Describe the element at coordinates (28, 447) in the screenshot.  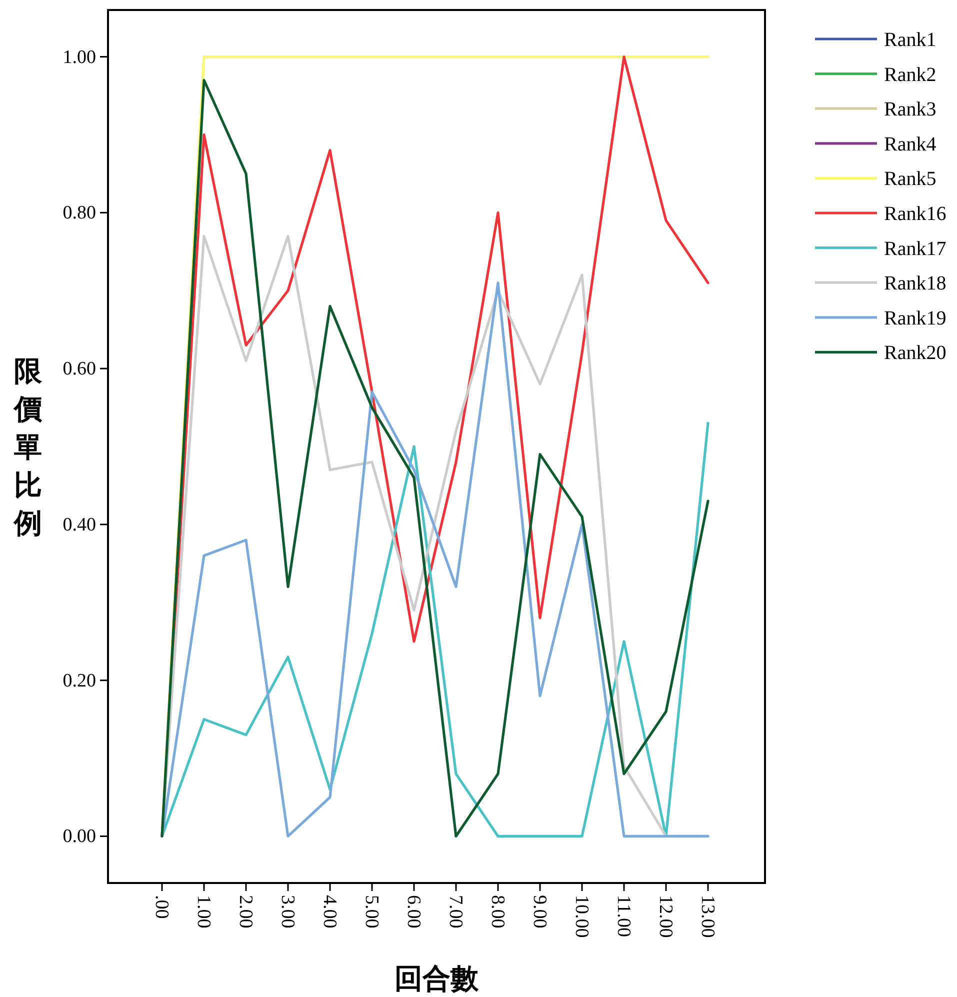
I see `y-axis-title: 限價單比例` at that location.